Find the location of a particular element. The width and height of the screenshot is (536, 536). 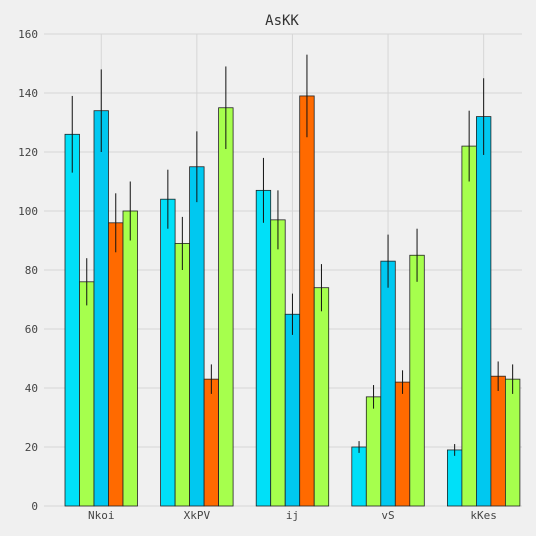

x-axis-ticks: Nkoi XkPV ij vS kKes is located at coordinates (292, 515).